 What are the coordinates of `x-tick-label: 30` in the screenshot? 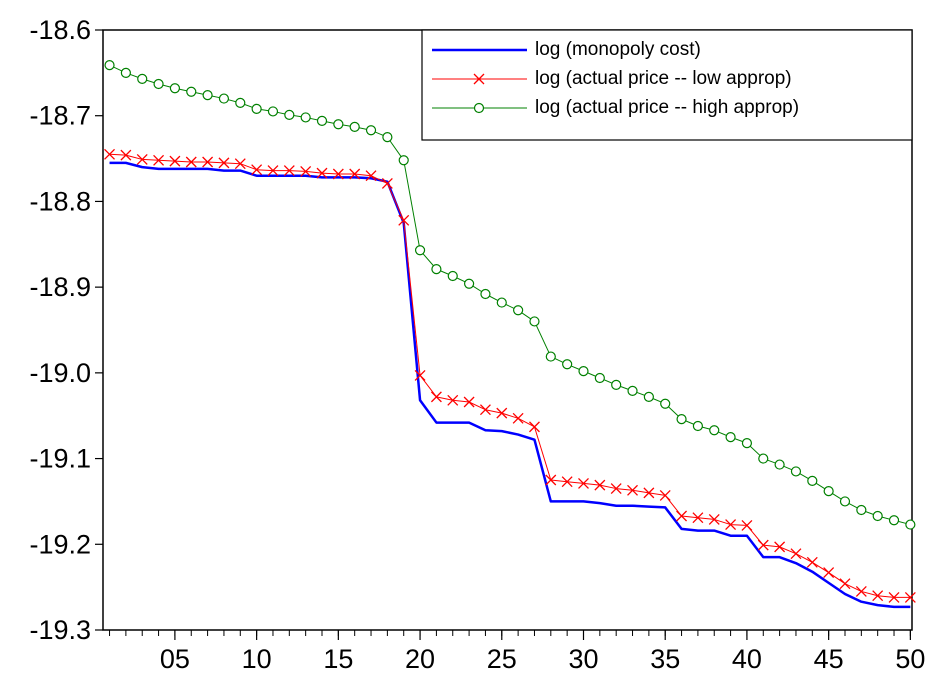 It's located at (583, 659).